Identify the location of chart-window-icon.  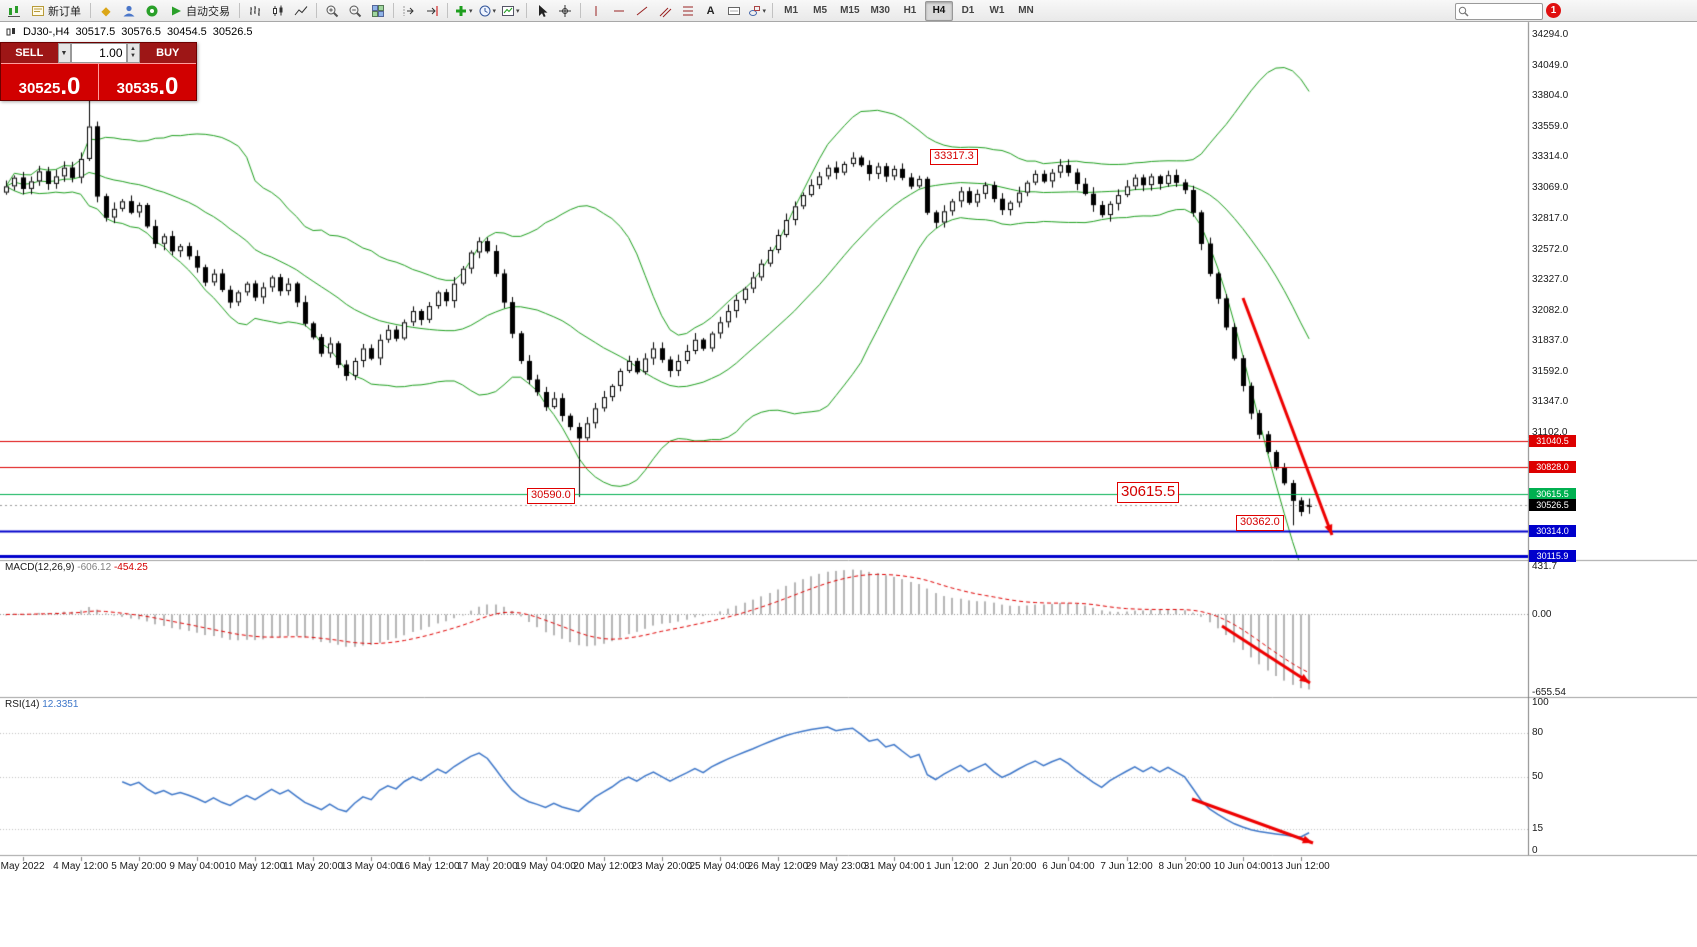
(14, 11).